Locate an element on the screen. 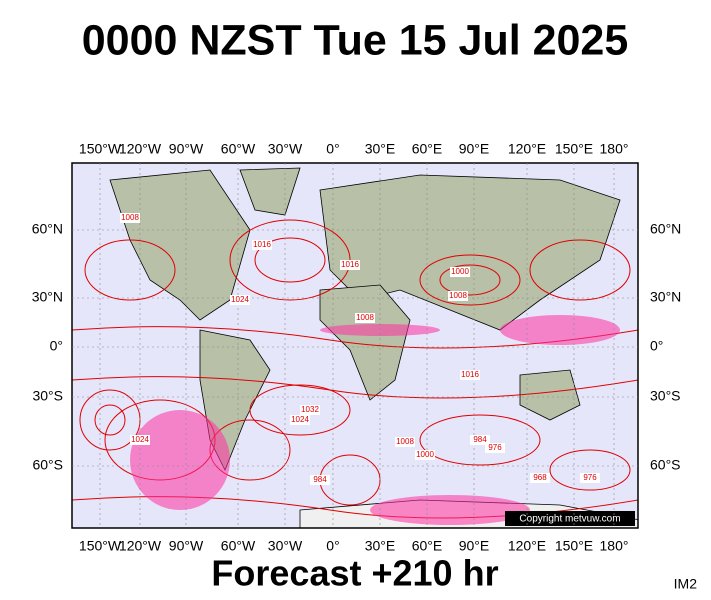 Image resolution: width=711 pixels, height=600 pixels. lat-label-right: 30°N is located at coordinates (665, 297).